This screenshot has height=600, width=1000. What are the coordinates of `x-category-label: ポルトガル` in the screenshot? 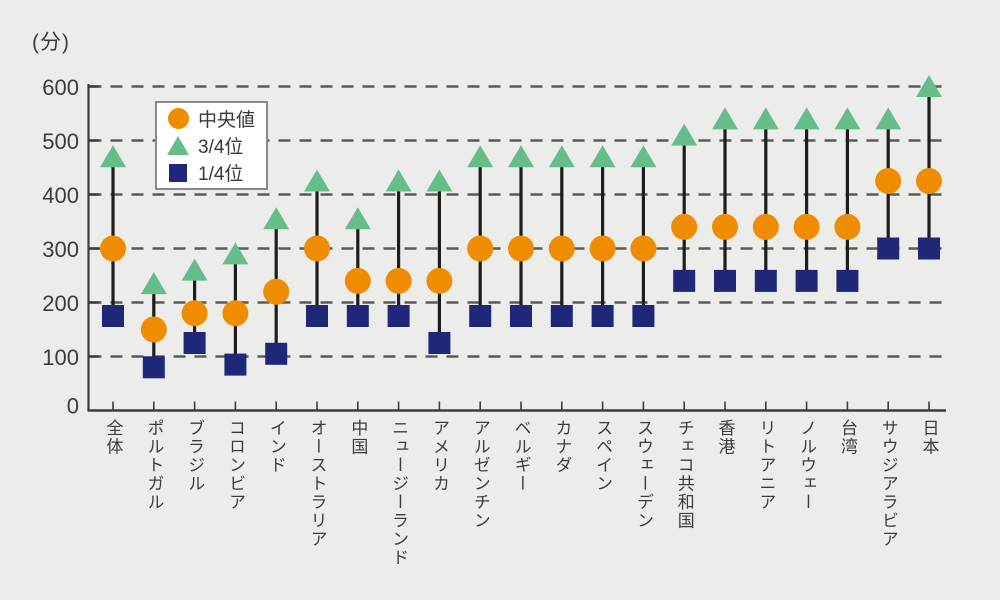 It's located at (154, 465).